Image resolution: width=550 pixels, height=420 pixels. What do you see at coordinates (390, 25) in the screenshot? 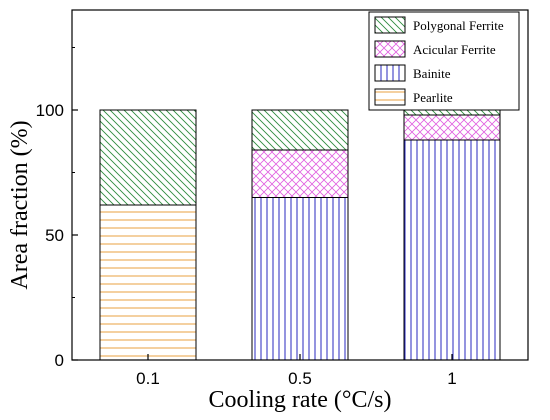
I see `legend-swatch-polygonal-ferrite` at bounding box center [390, 25].